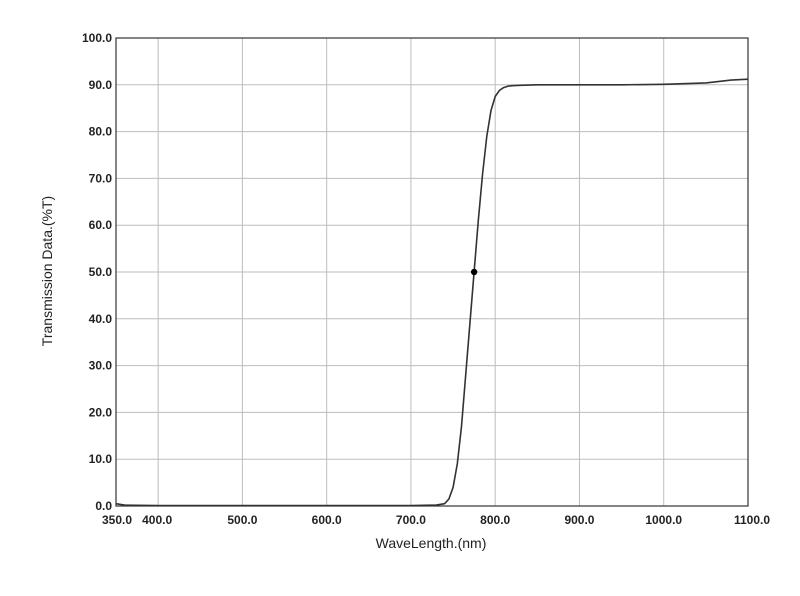  I want to click on x-tick-label: 400.0, so click(157, 520).